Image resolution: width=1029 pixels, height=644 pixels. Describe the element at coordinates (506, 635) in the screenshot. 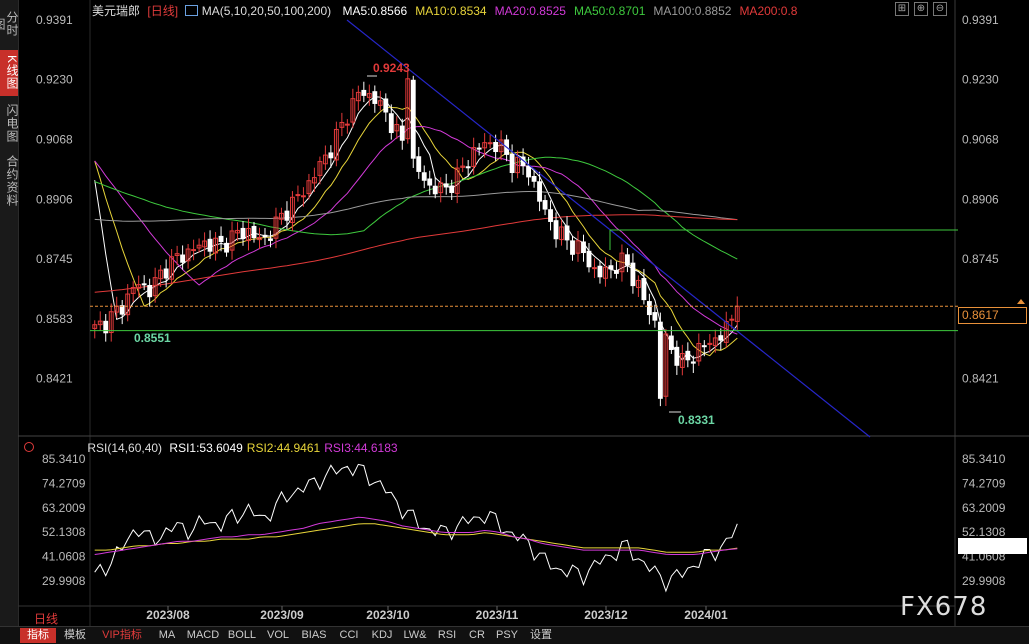

I see `indicator-tab-13: PSY` at that location.